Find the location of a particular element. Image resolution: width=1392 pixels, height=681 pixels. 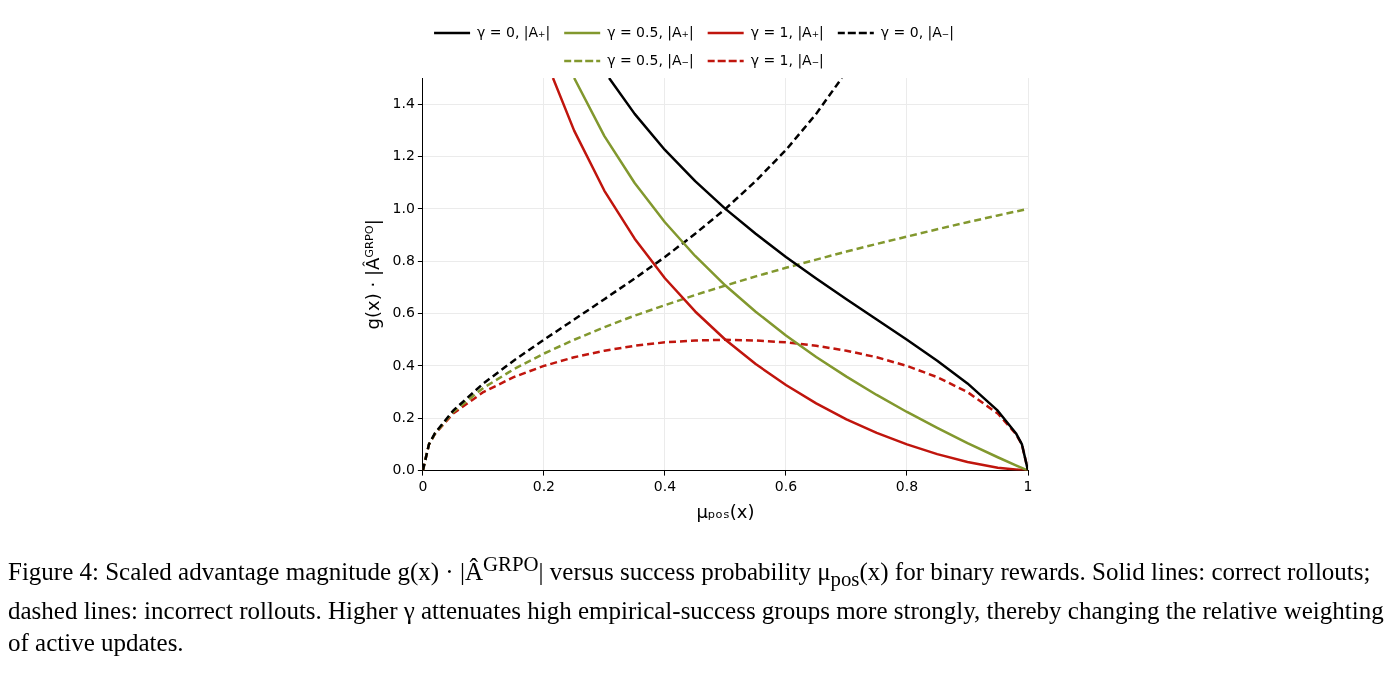

x-tick-label: 0.6 is located at coordinates (786, 485).